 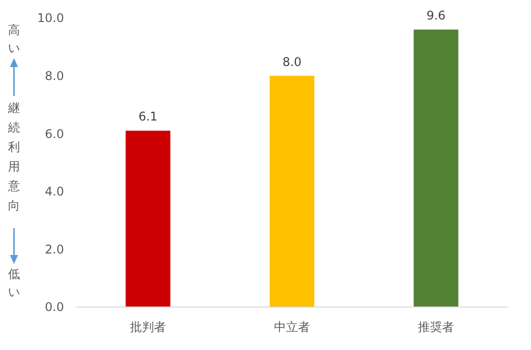 I want to click on y-tick-label: 10.0, so click(x=50, y=18).